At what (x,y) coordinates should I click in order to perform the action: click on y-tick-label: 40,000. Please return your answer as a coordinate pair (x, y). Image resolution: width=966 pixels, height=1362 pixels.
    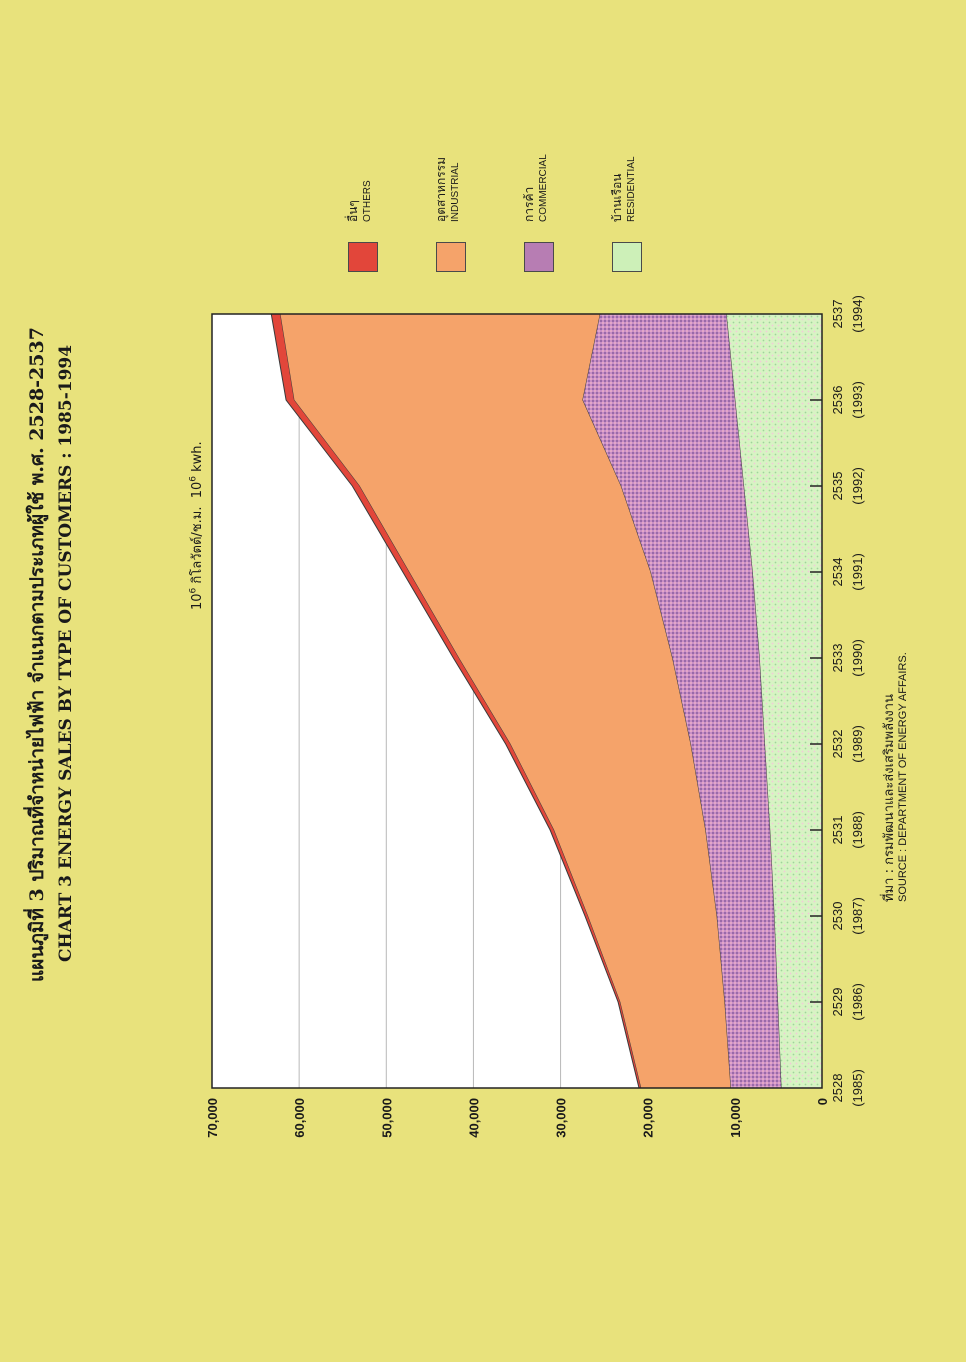
    Looking at the image, I should click on (473, 1118).